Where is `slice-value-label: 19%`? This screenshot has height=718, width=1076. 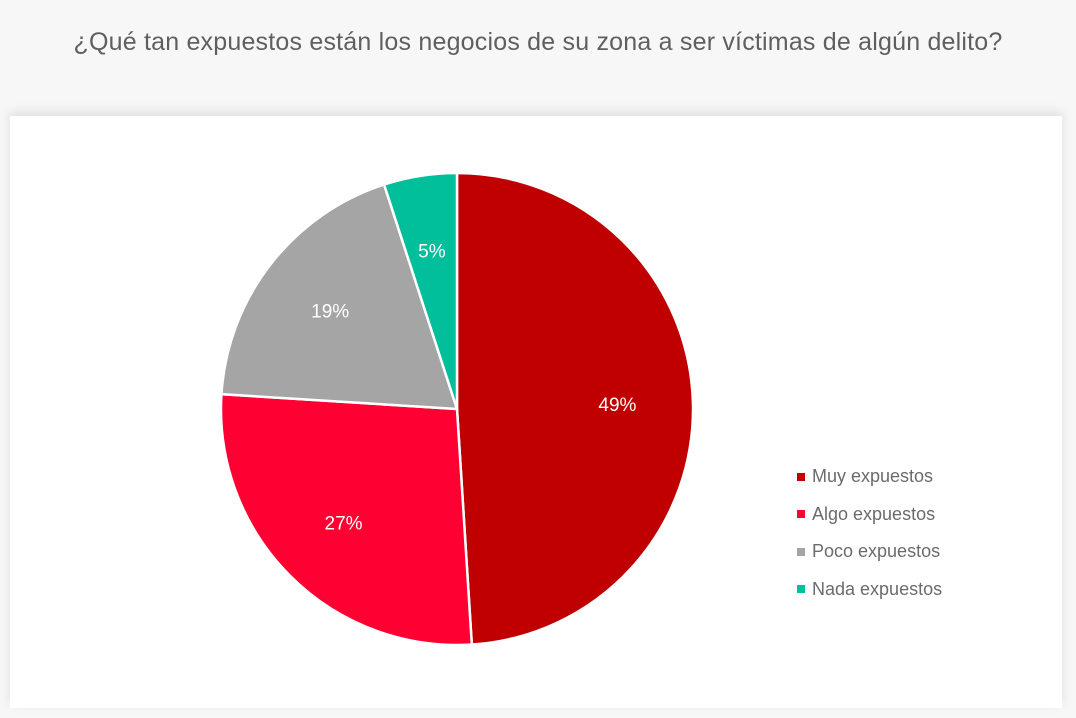
slice-value-label: 19% is located at coordinates (330, 312).